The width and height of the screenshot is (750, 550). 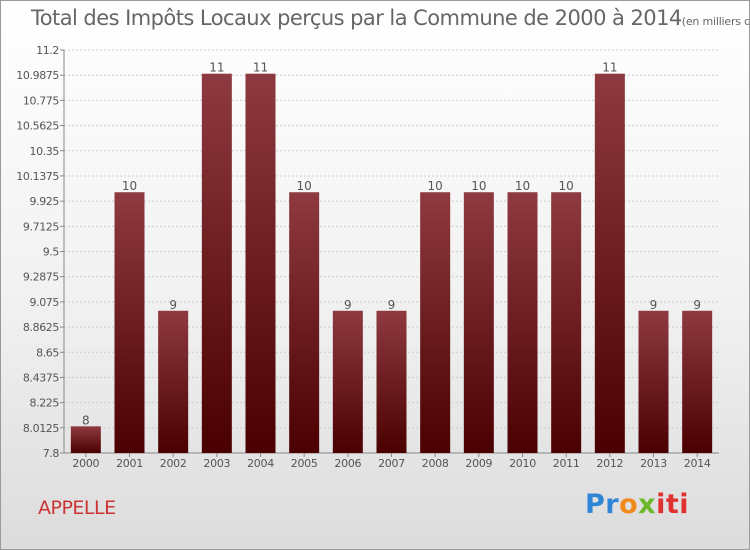 I want to click on proxiti-logo: Proxiti, so click(x=637, y=504).